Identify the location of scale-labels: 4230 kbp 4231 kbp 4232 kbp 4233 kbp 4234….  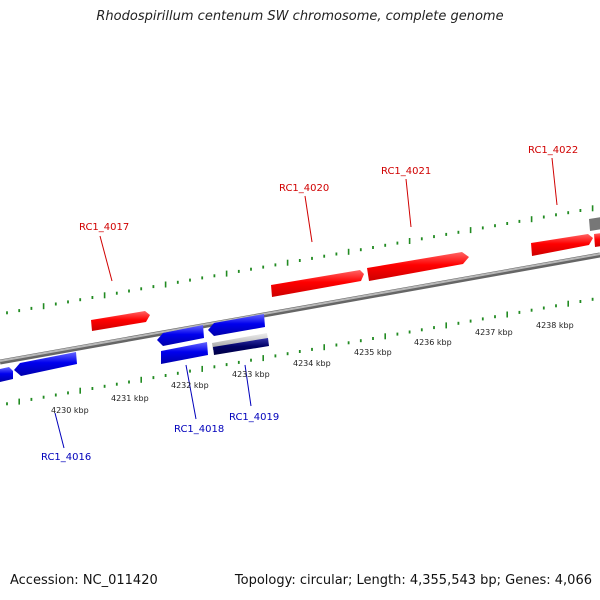
(312, 368).